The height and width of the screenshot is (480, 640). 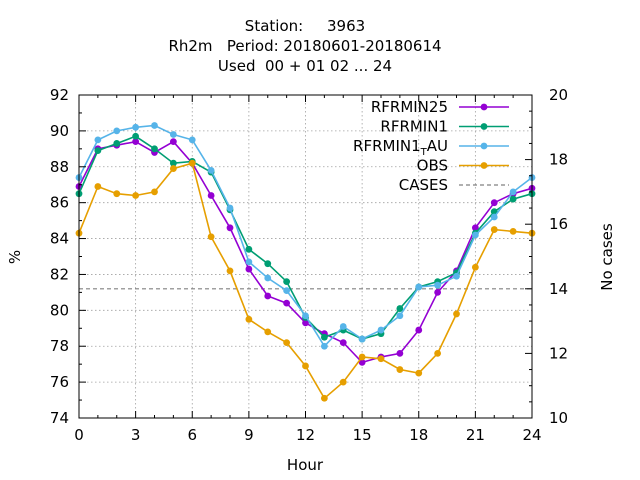 What do you see at coordinates (249, 435) in the screenshot?
I see `x-tick-label: 9` at bounding box center [249, 435].